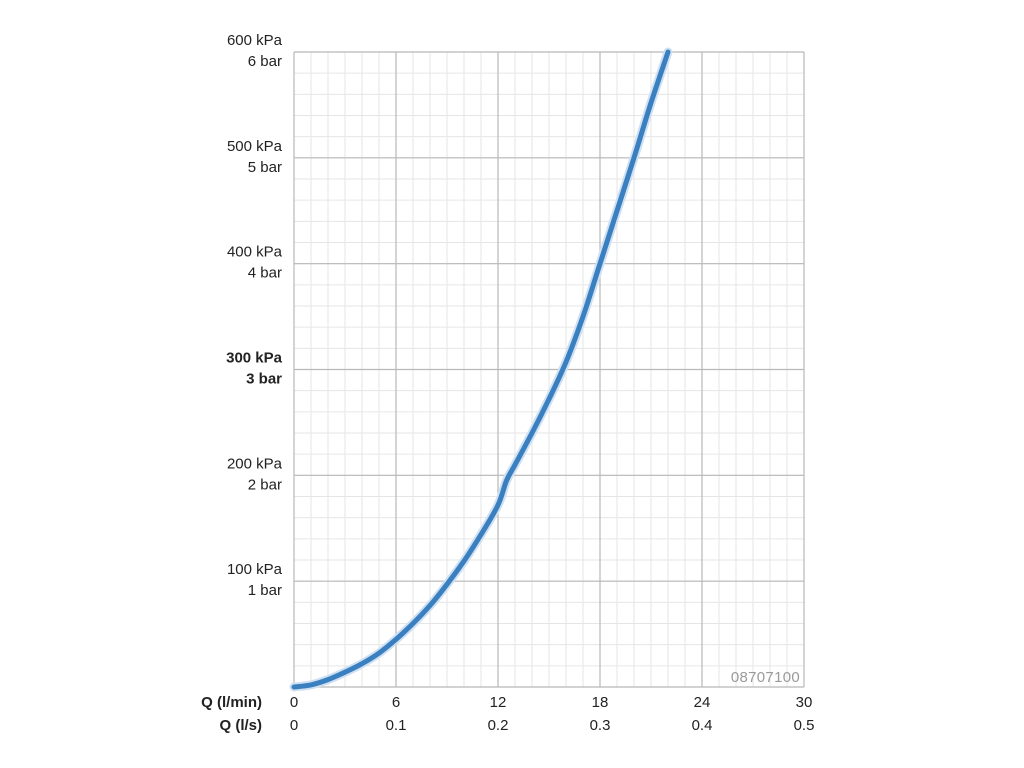  What do you see at coordinates (294, 725) in the screenshot?
I see `x-tick-label-ls: 0` at bounding box center [294, 725].